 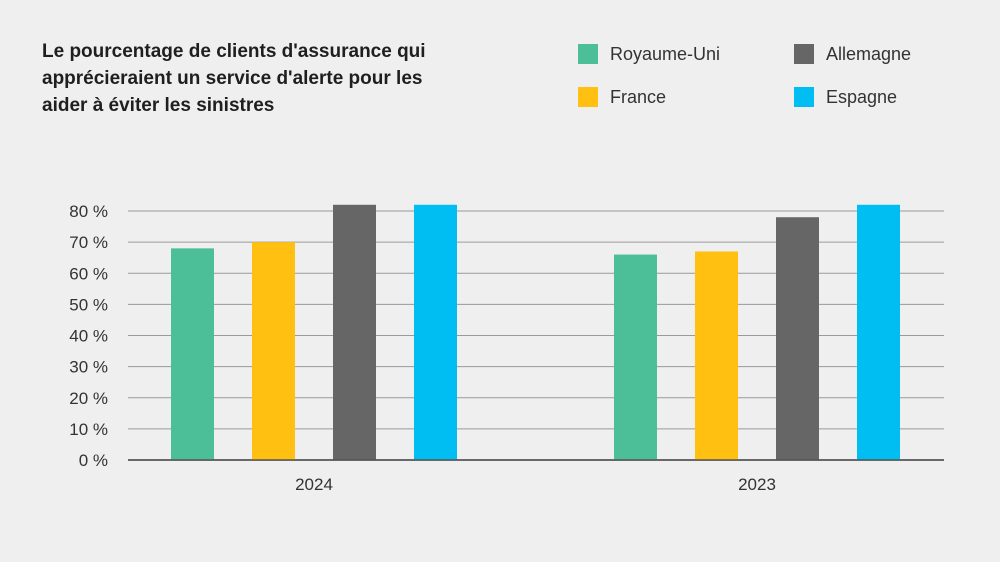 I want to click on y-axis-ticks: 0 % 10 % 20 % 30 % 40 % 50 % 60 % 70 % 80 %, so click(x=88, y=336).